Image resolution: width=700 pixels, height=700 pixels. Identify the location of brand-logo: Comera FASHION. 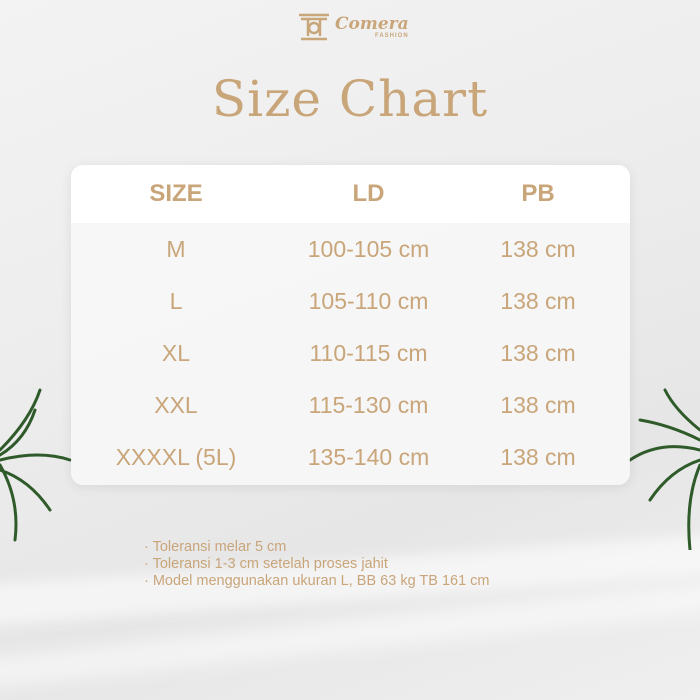
(353, 27).